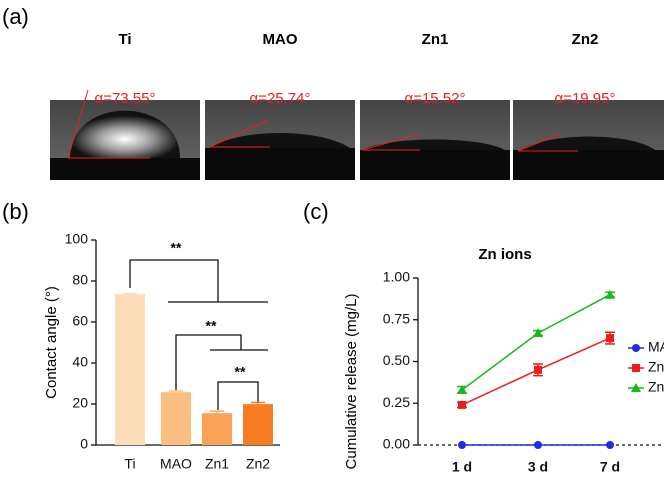 The width and height of the screenshot is (664, 481). I want to click on y-axis-label: Cumulative release (mg/L), so click(351, 382).